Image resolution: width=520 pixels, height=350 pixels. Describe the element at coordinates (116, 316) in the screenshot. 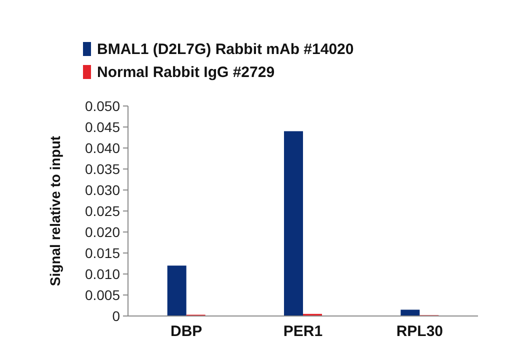

I see `y-tick-label: 0` at that location.